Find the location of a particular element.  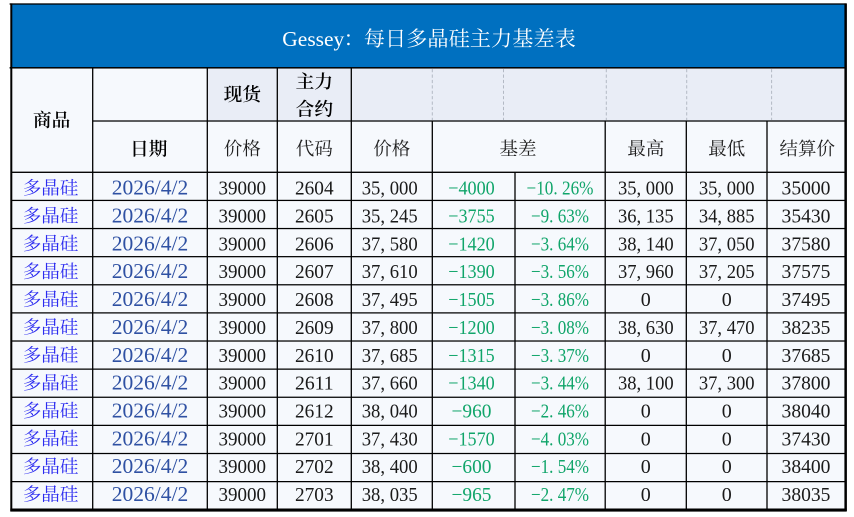

svg-text: 2607 is located at coordinates (314, 272).